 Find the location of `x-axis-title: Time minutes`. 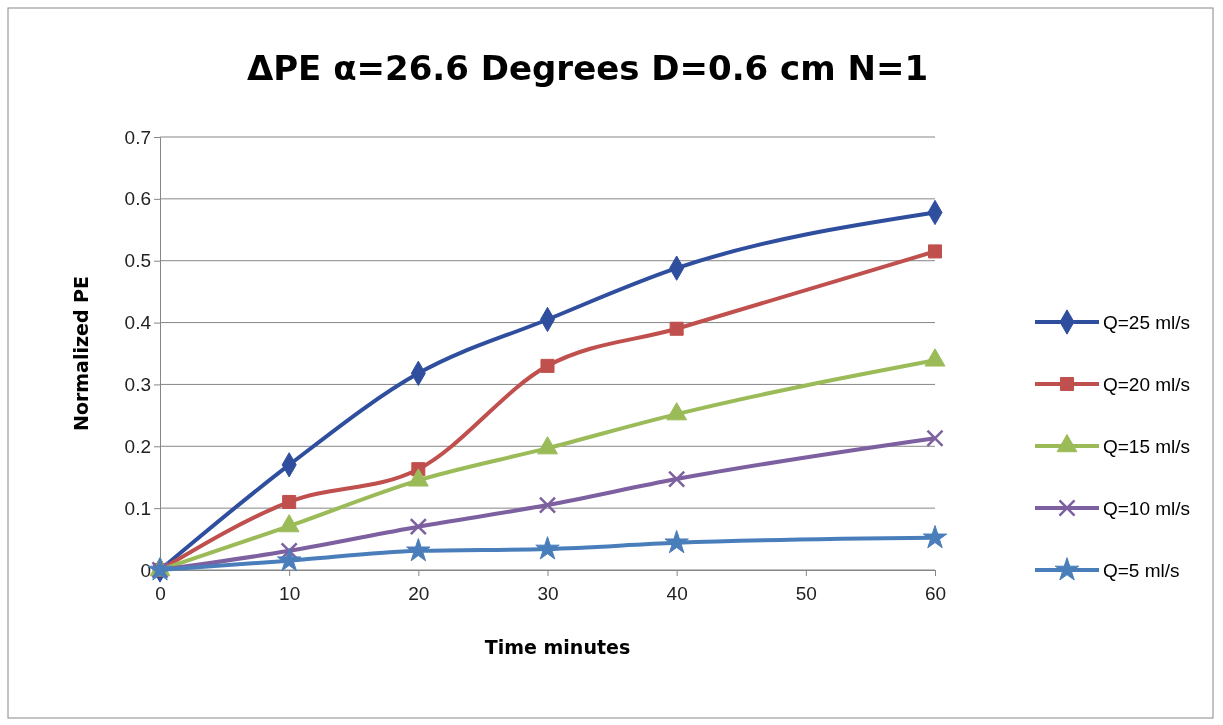

x-axis-title: Time minutes is located at coordinates (557, 647).